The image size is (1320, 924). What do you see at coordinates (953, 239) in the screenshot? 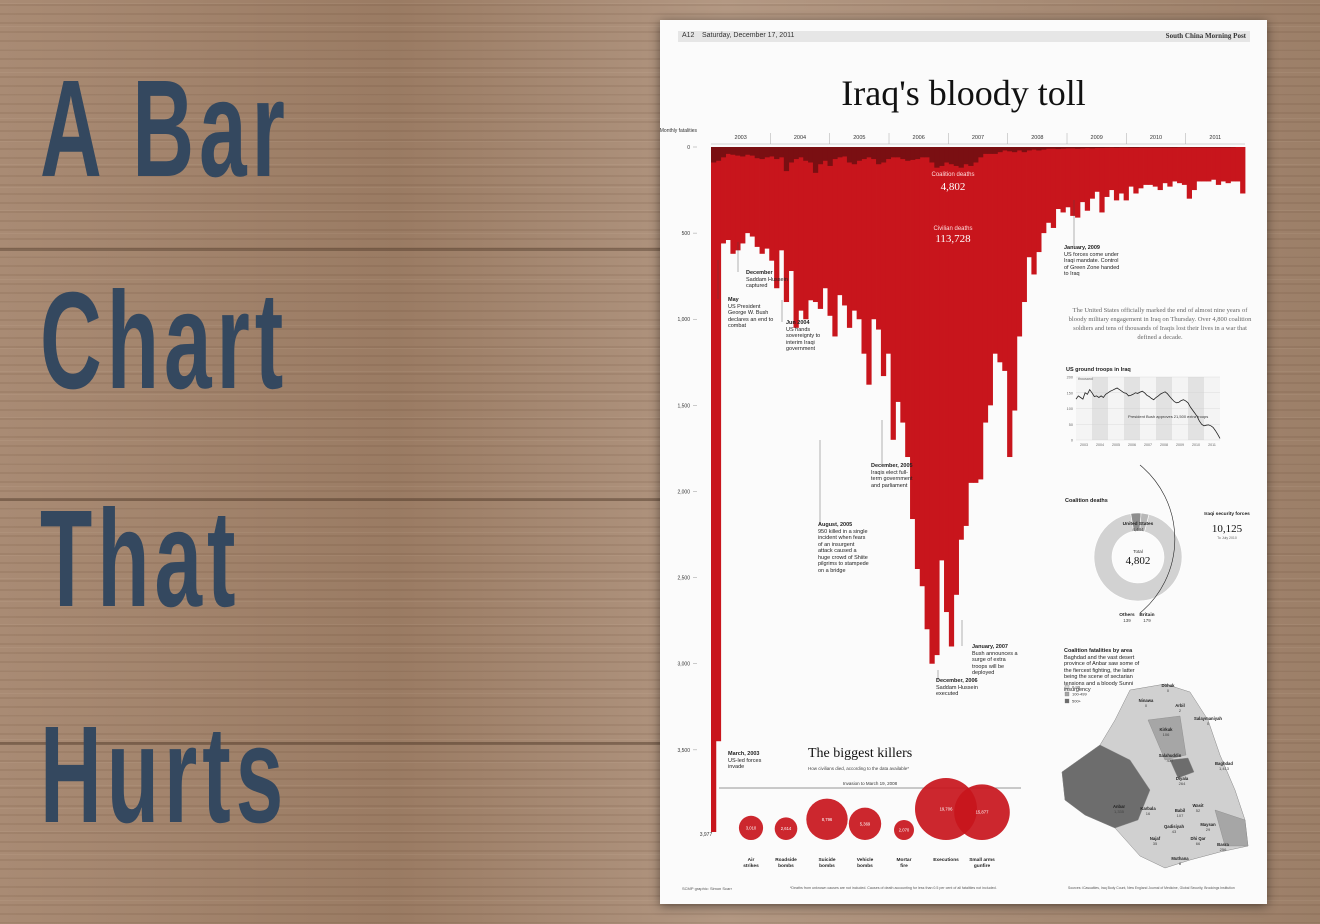
I see `civilian-total-value: 113,728` at bounding box center [953, 239].